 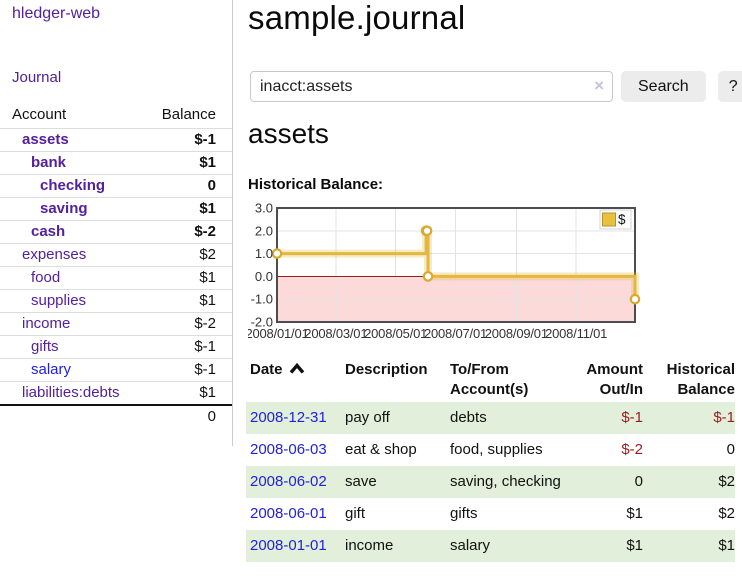 I want to click on date-cell: 2008-06-03, so click(x=295, y=450).